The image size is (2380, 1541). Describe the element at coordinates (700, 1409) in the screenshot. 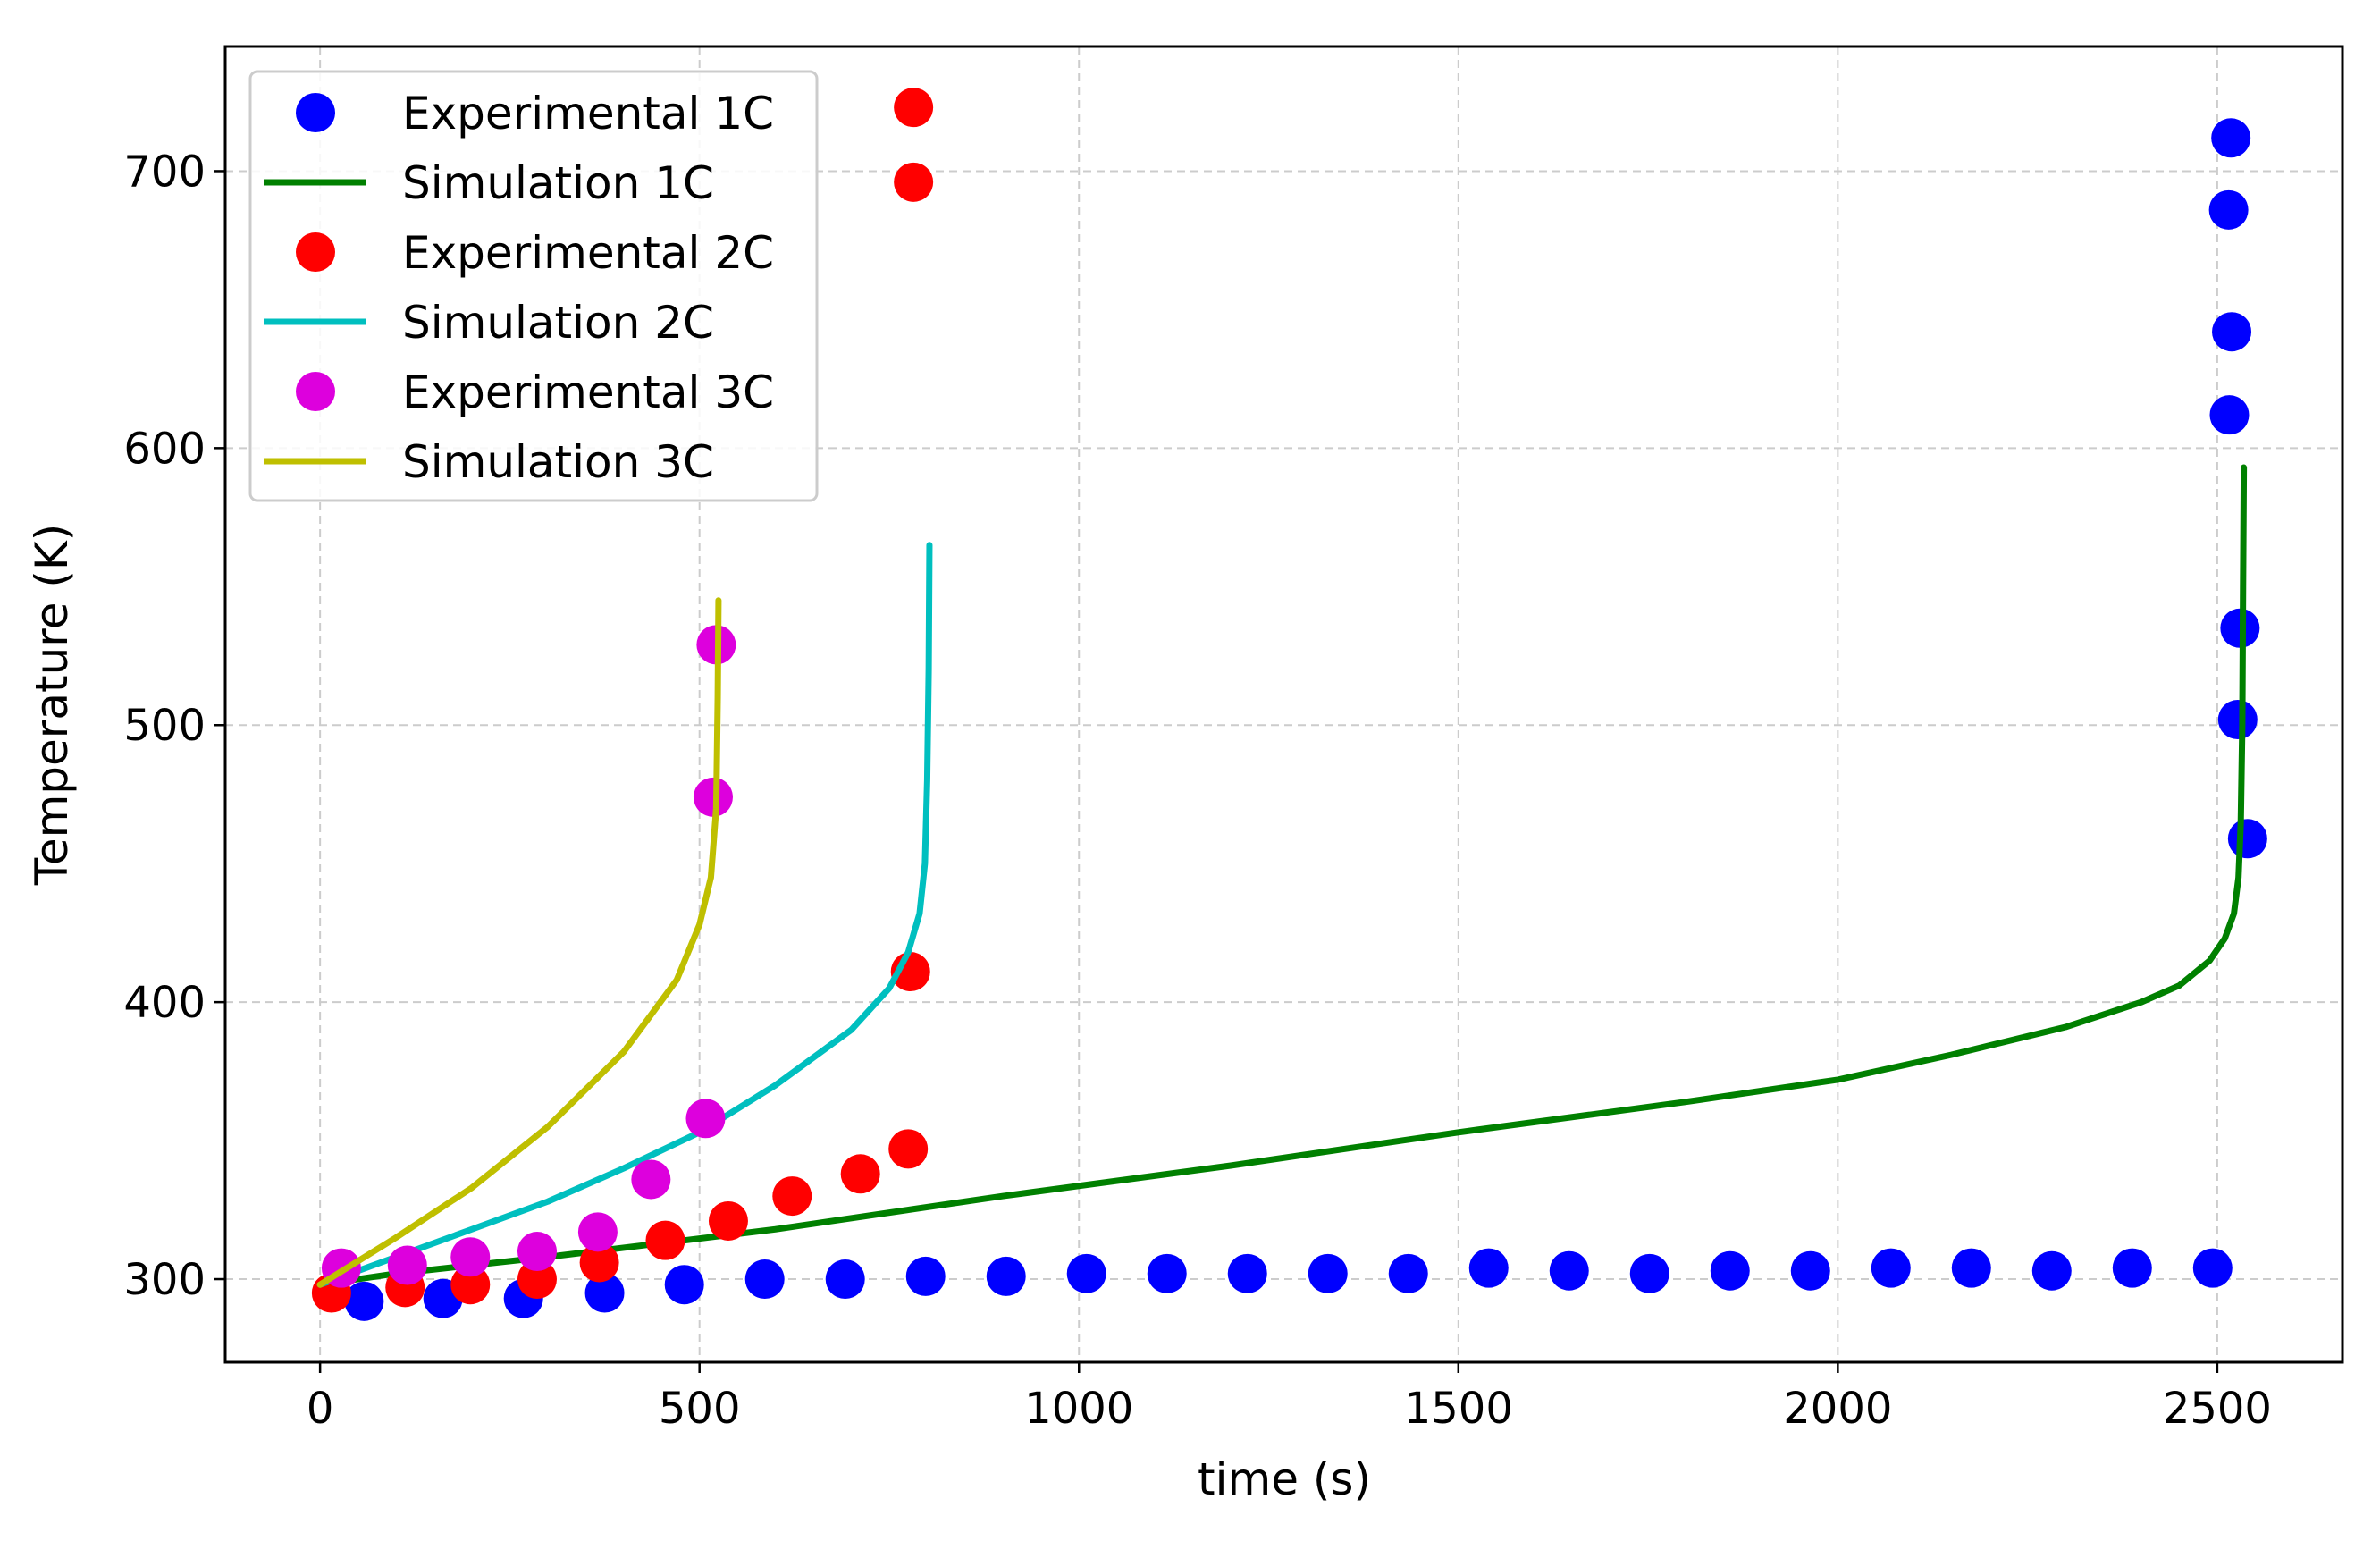

I see `x-tick-label: 500` at that location.